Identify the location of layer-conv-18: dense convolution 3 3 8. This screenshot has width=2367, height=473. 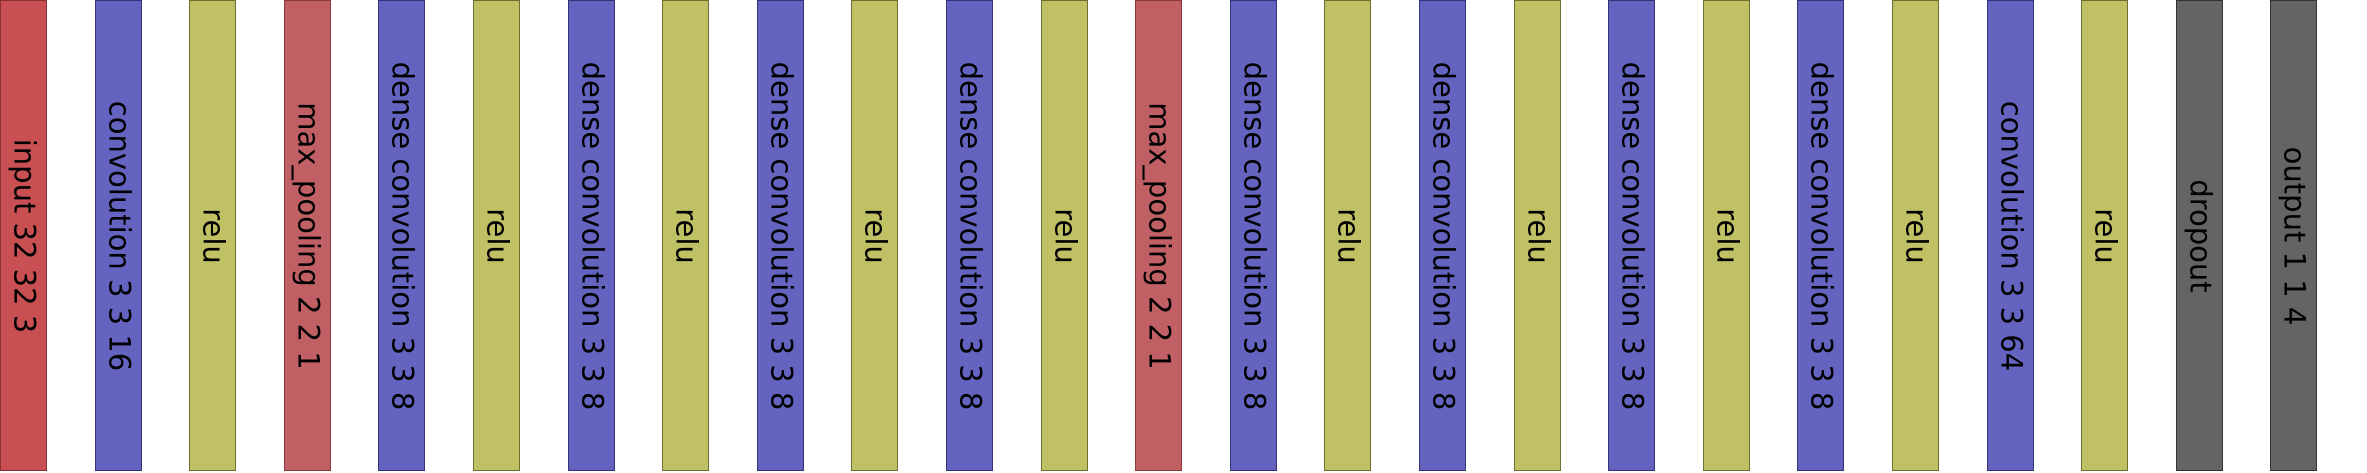
(1631, 235).